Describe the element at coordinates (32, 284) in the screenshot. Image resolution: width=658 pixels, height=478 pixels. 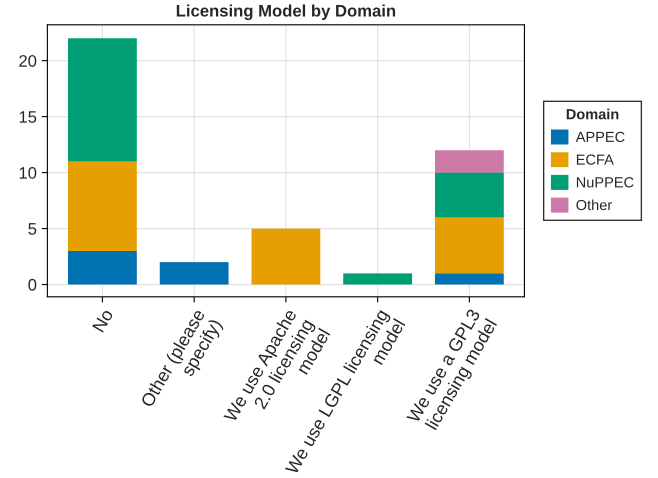
I see `y-tick-label: 0` at that location.